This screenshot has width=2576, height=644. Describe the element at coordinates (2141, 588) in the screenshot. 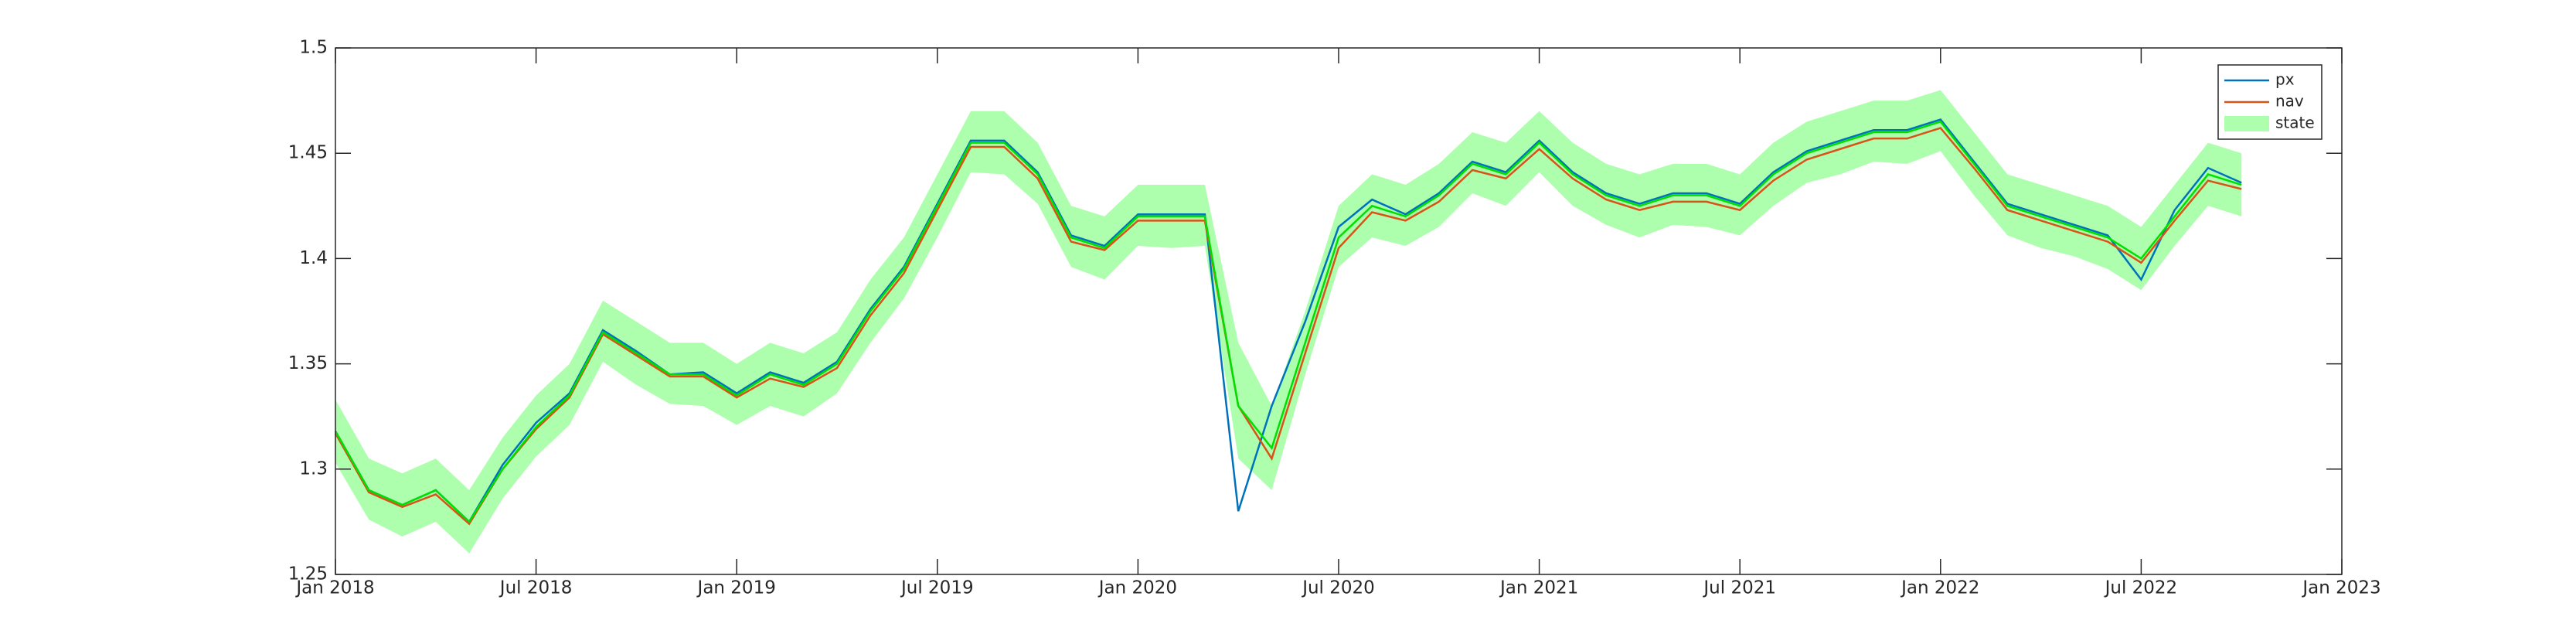

I see `x-tick-label: Jul 2022` at that location.